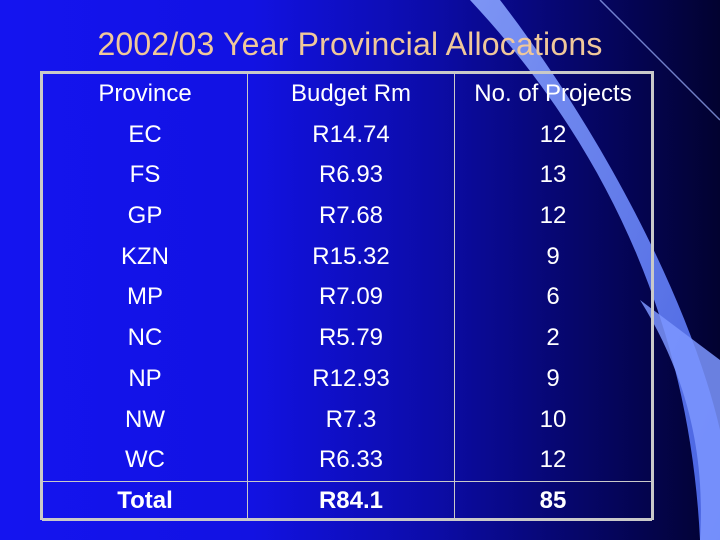  What do you see at coordinates (351, 216) in the screenshot?
I see `cell-budget: R7.68` at bounding box center [351, 216].